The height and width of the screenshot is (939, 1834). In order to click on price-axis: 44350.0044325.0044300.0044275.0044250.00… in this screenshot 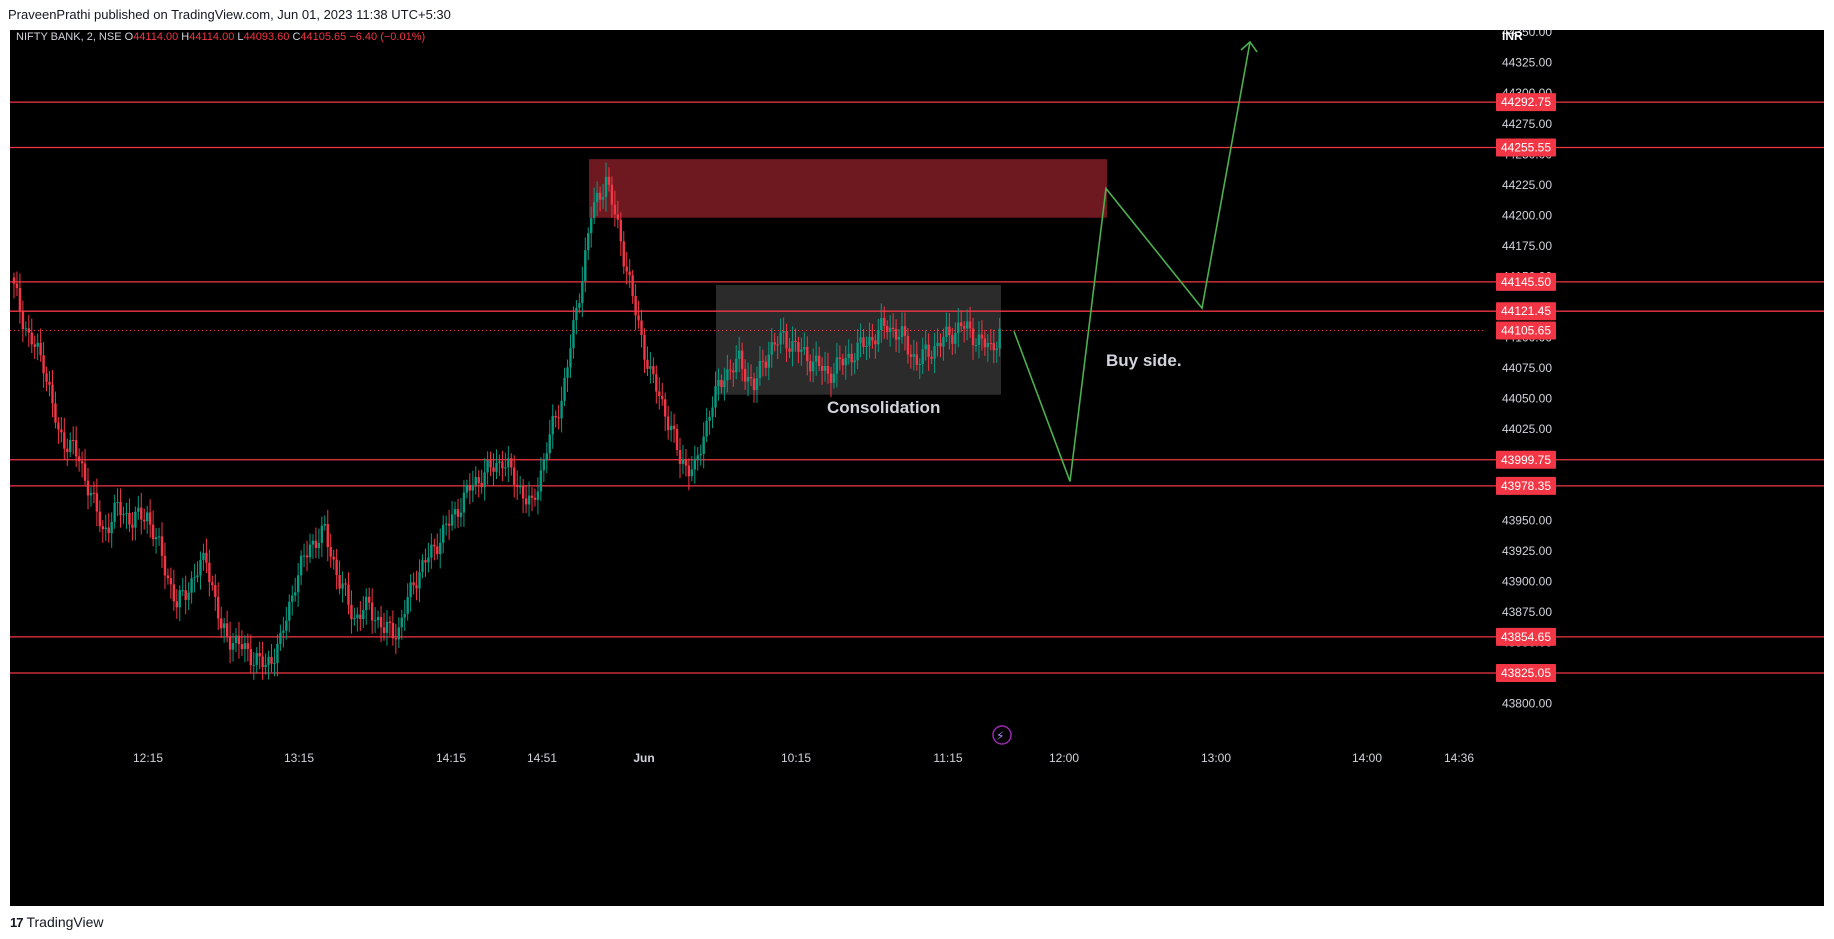, I will do `click(1526, 370)`.